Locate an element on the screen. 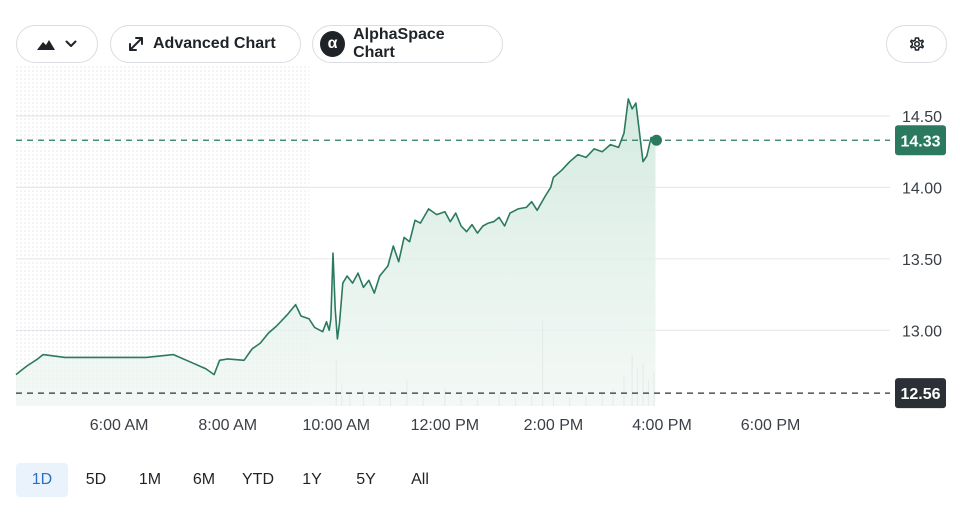 Image resolution: width=960 pixels, height=515 pixels. y-tick-label: 14.50 is located at coordinates (922, 117).